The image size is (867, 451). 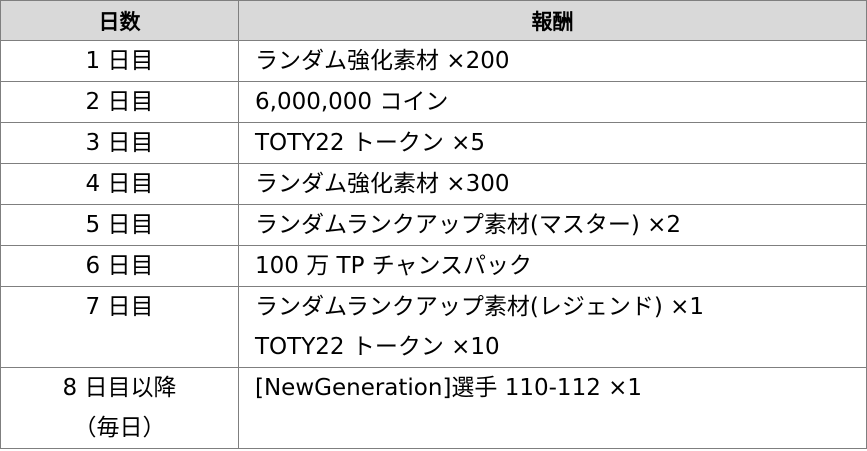 I want to click on reward-label: TOTY22 トークン ×5, so click(x=370, y=143).